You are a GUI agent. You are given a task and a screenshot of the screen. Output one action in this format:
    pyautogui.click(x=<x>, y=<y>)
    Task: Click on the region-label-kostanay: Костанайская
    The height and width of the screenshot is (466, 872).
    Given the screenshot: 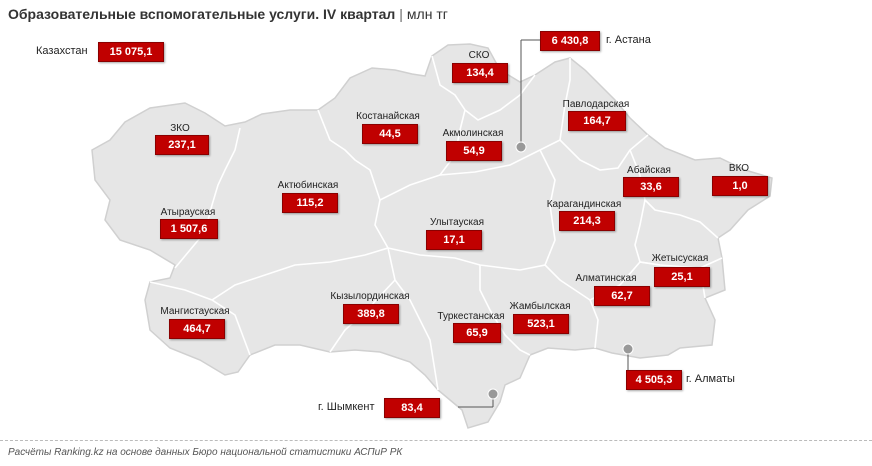 What is the action you would take?
    pyautogui.click(x=388, y=116)
    